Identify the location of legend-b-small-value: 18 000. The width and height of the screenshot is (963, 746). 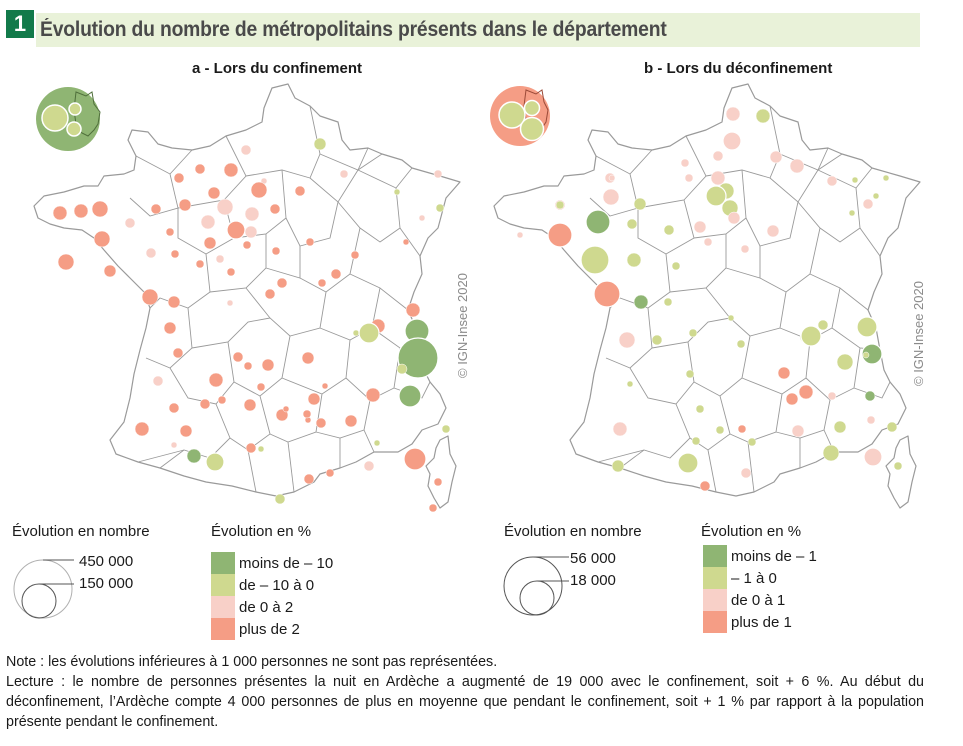
(593, 580).